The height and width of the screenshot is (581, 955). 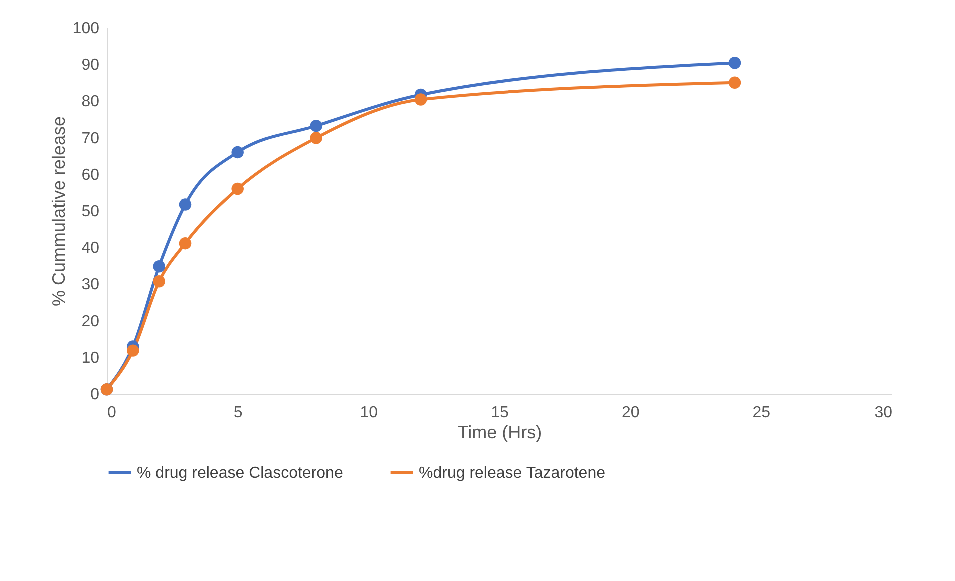 What do you see at coordinates (369, 413) in the screenshot?
I see `x-tick-label: 10` at bounding box center [369, 413].